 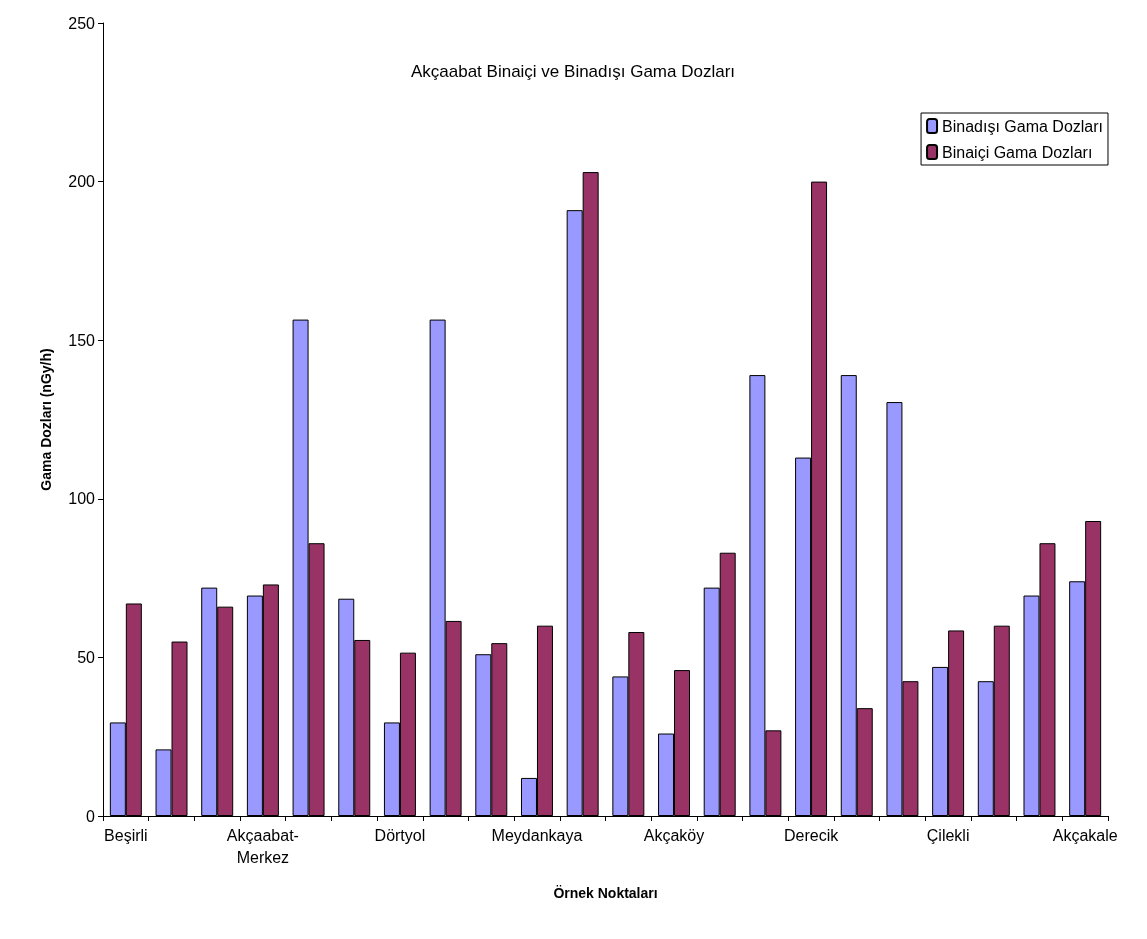 What do you see at coordinates (91, 816) in the screenshot?
I see `y-tick-label: 0` at bounding box center [91, 816].